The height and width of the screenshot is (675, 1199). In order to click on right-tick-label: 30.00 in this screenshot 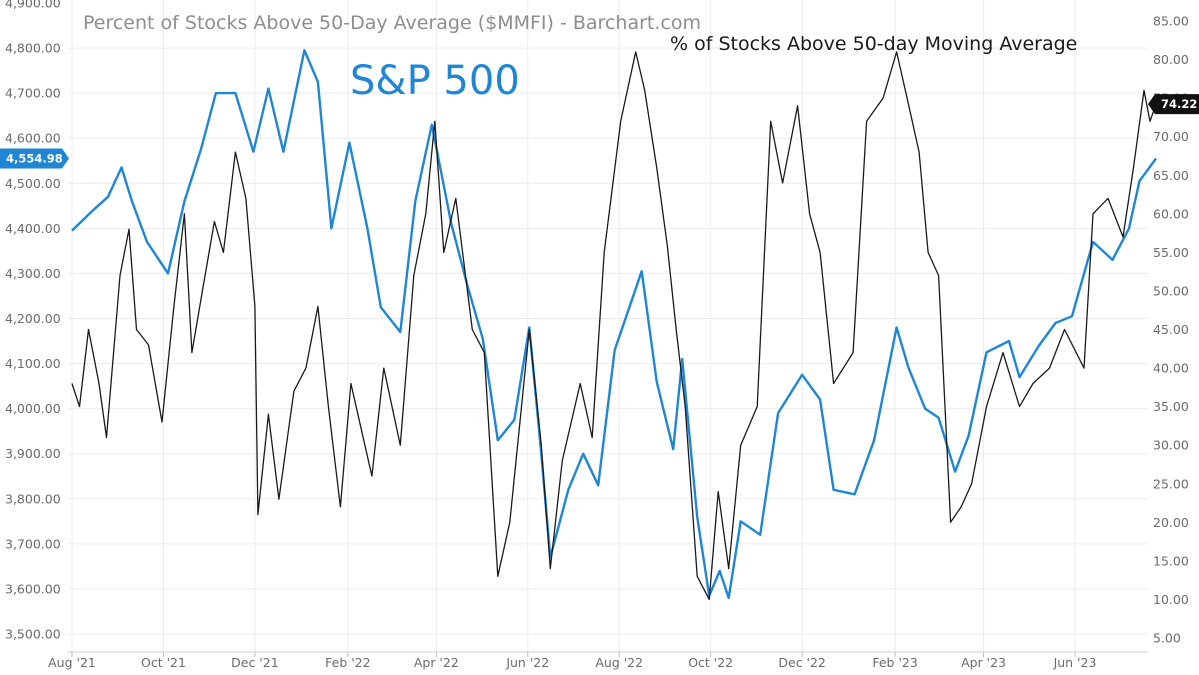, I will do `click(1171, 445)`.